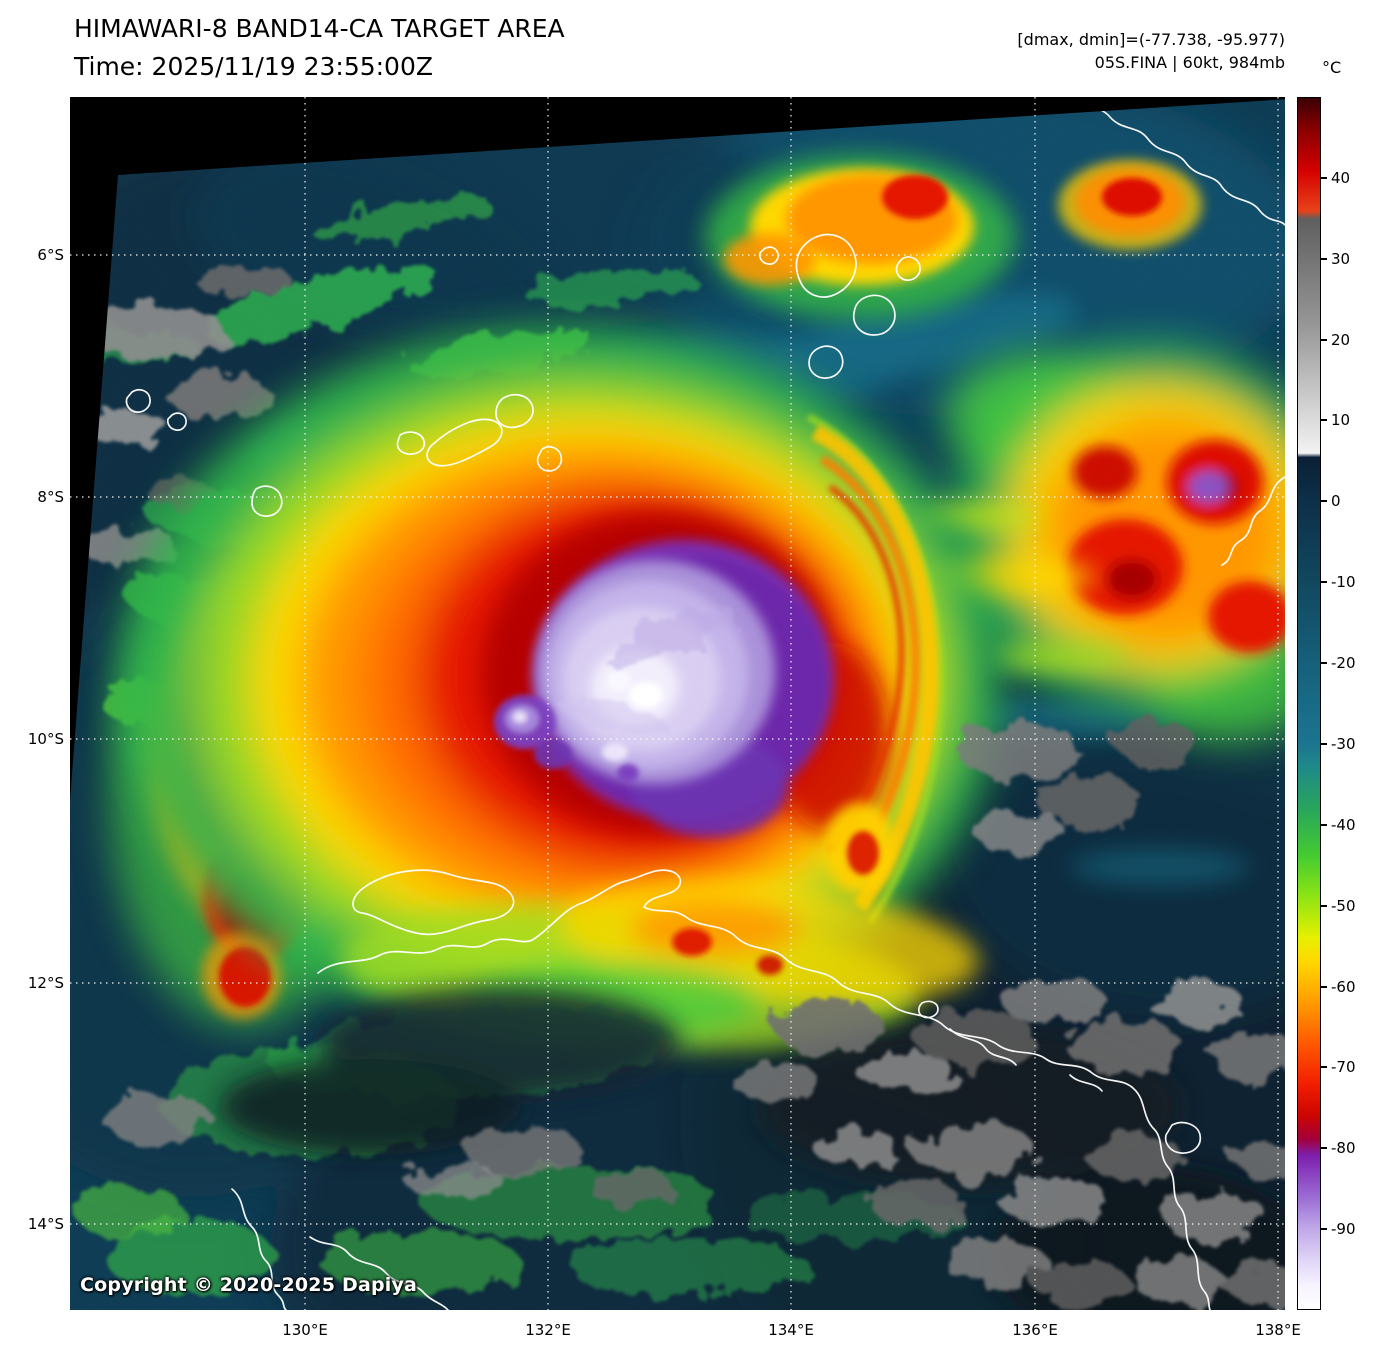  Describe the element at coordinates (319, 28) in the screenshot. I see `figure-title: HIMAWARI-8 BAND14-CA TARGET AREA` at that location.